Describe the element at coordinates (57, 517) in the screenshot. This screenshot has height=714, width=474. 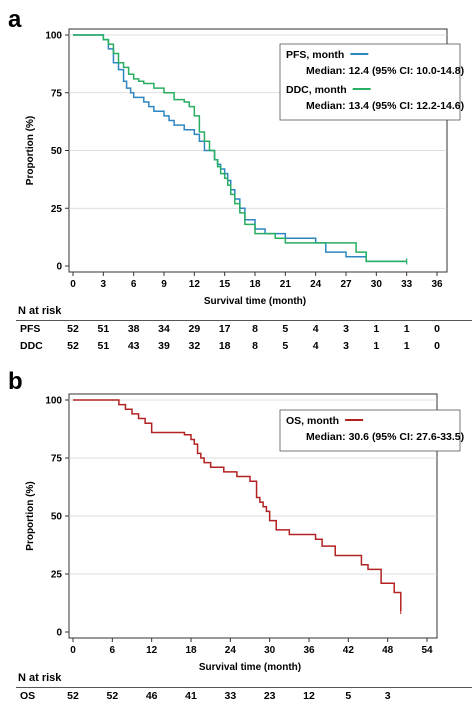
I see `chart-b-y-tick-label: 50` at that location.